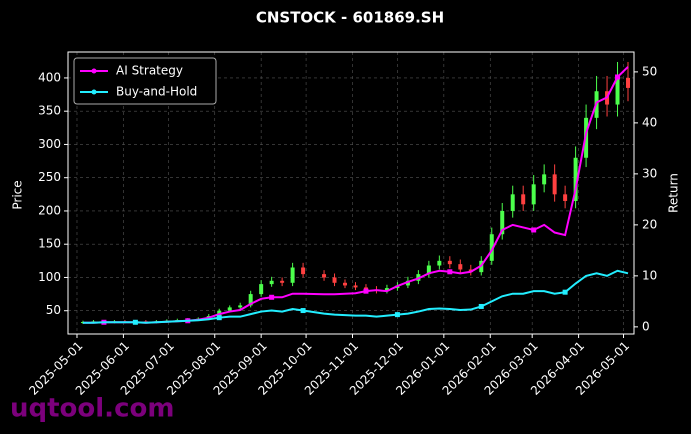  What do you see at coordinates (350, 18) in the screenshot?
I see `chart-title: CNSTOCK - 601869.SH` at bounding box center [350, 18].